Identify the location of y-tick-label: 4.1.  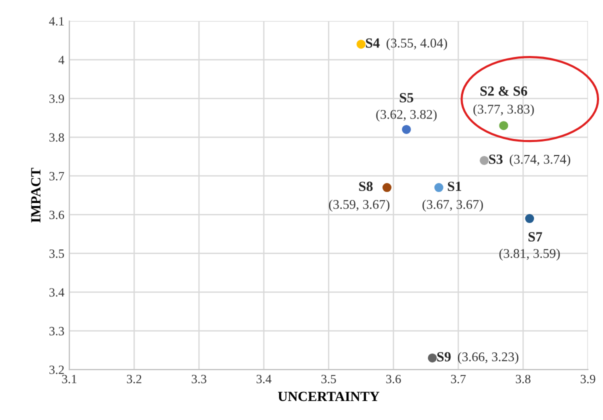
(56, 21).